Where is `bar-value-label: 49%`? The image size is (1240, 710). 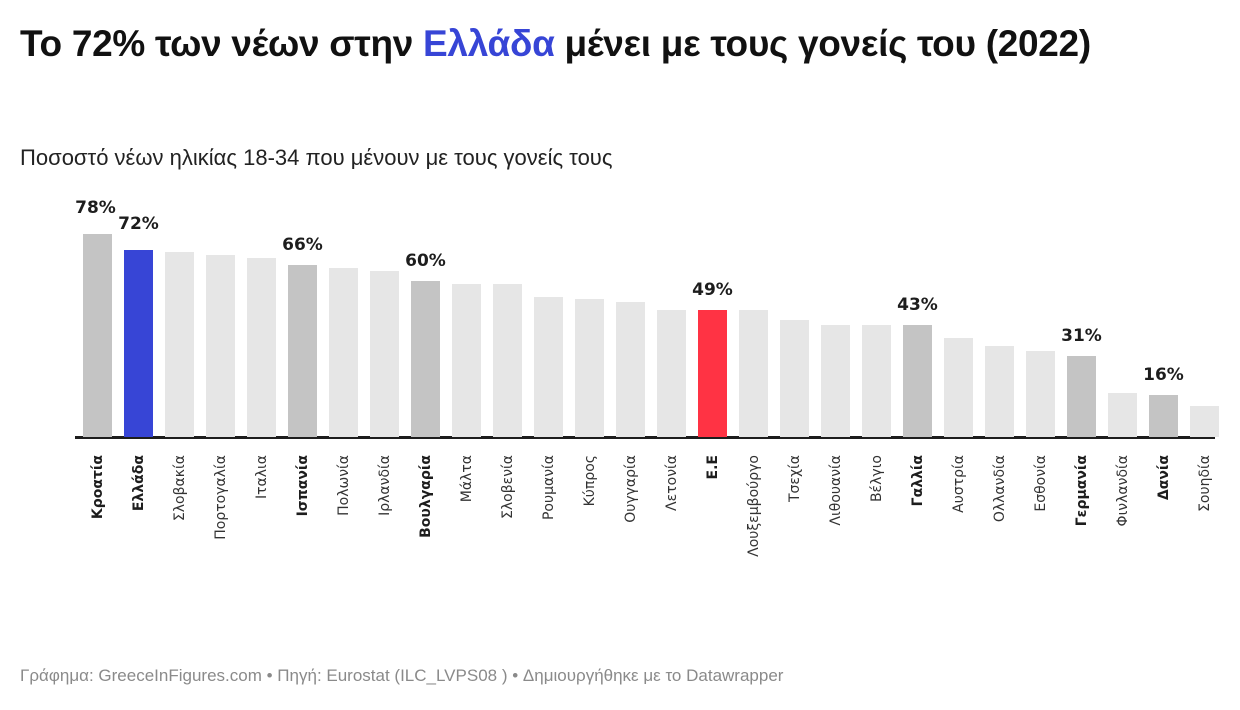 bar-value-label: 49% is located at coordinates (712, 290).